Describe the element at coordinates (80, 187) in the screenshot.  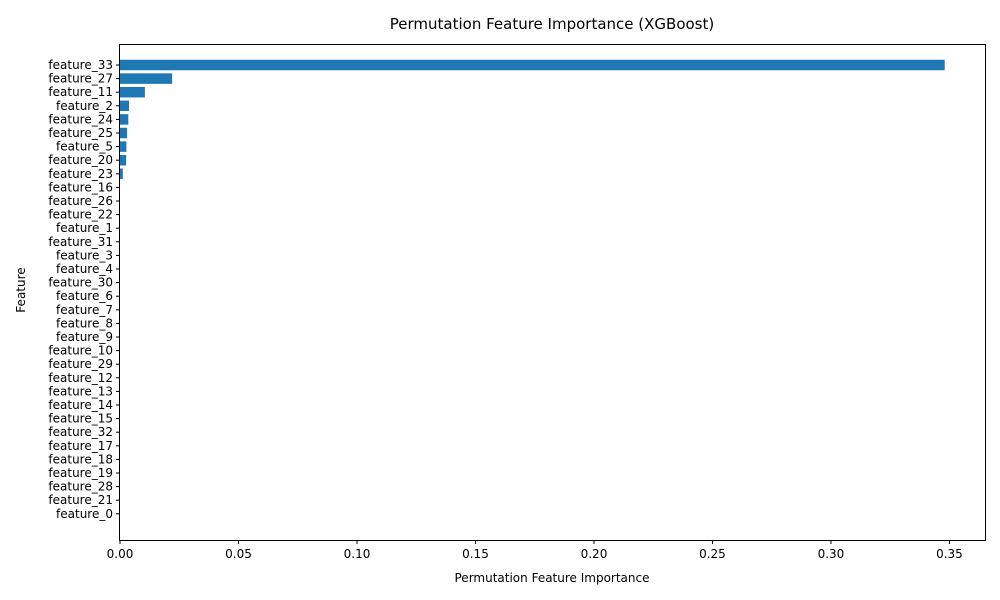
I see `y-tick-label: feature_16` at that location.